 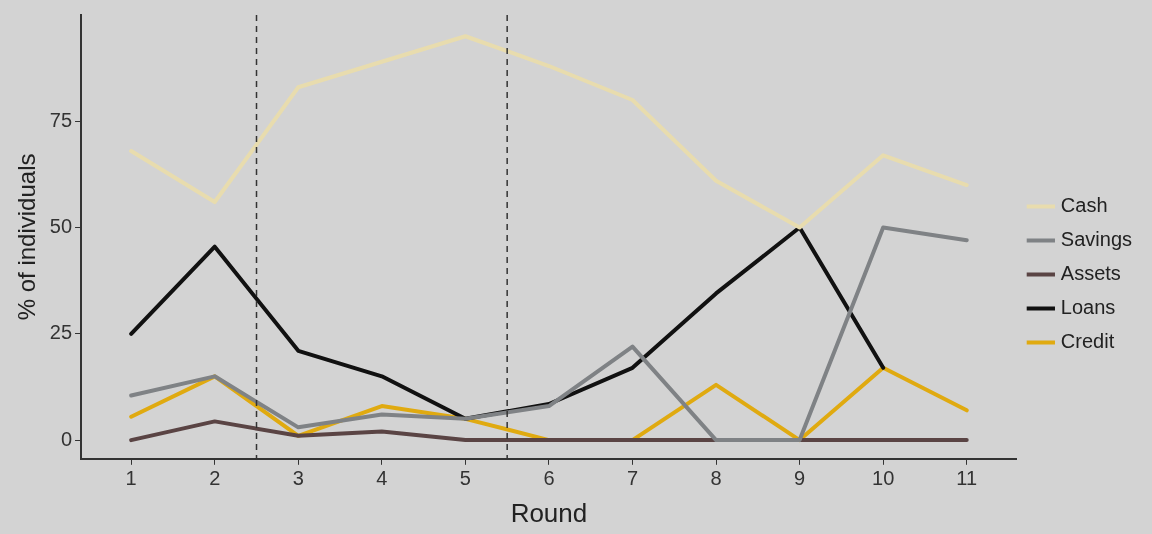 What do you see at coordinates (61, 332) in the screenshot?
I see `y-tick-label: 25` at bounding box center [61, 332].